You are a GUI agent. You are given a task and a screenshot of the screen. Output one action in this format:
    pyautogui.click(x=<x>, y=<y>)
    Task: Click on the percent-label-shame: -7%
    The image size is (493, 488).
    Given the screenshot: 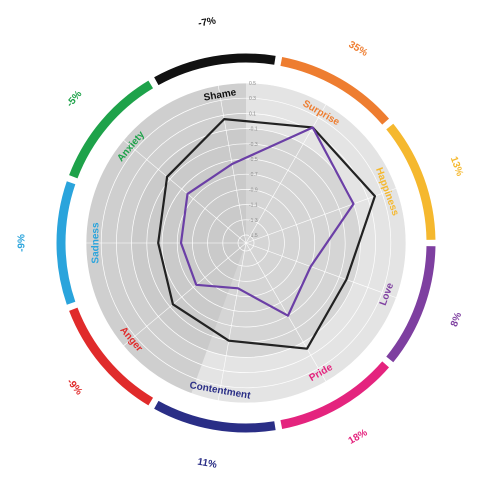 What is the action you would take?
    pyautogui.click(x=207, y=23)
    